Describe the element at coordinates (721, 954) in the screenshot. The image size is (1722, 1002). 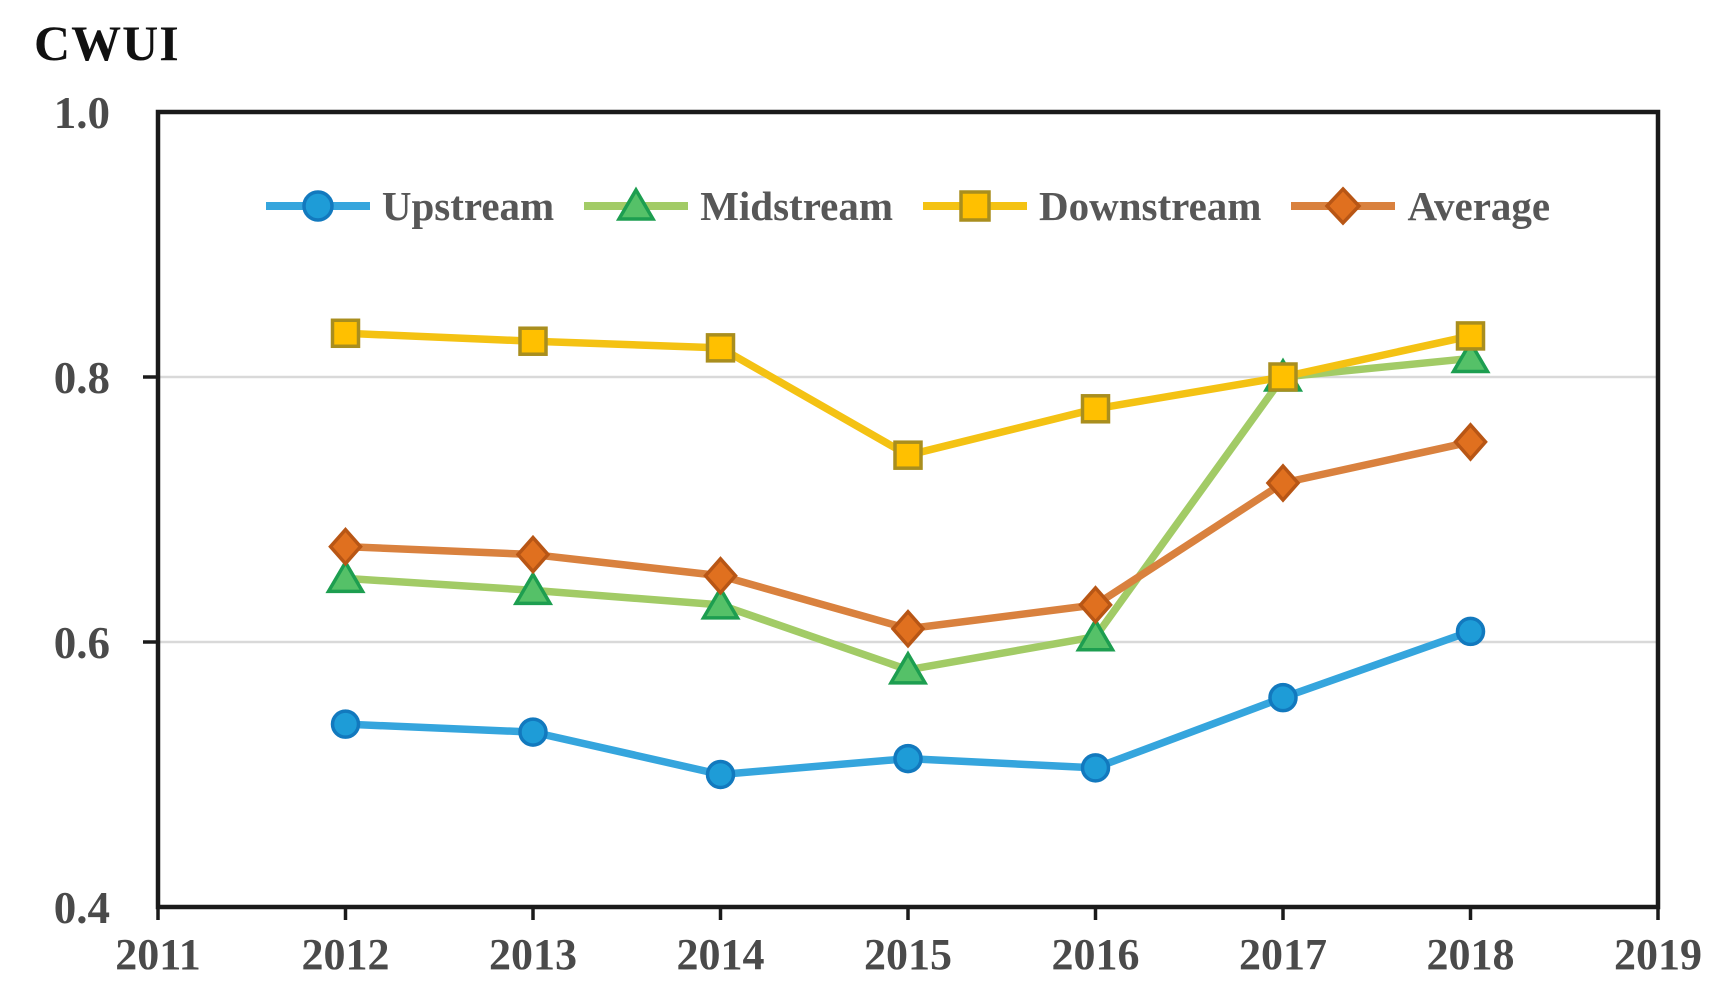
I see `x-tick-label: 2014` at that location.